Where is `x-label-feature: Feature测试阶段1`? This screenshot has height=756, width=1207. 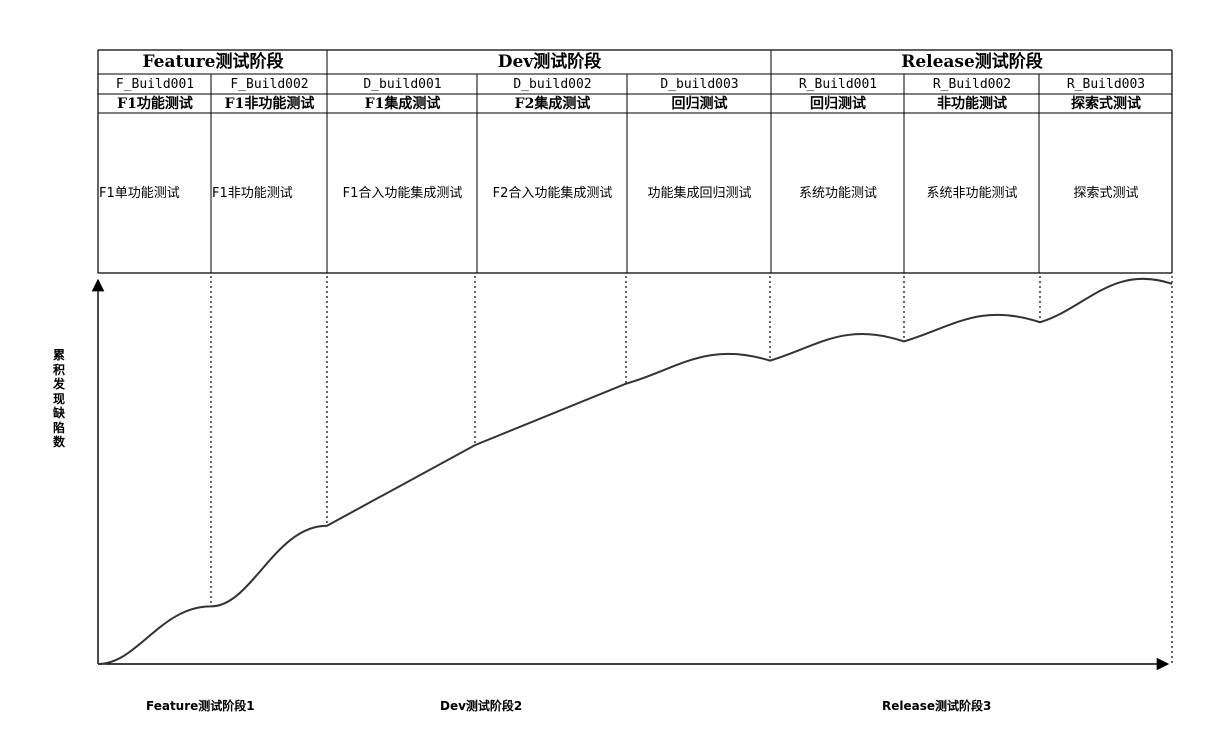 x-label-feature: Feature测试阶段1 is located at coordinates (200, 706).